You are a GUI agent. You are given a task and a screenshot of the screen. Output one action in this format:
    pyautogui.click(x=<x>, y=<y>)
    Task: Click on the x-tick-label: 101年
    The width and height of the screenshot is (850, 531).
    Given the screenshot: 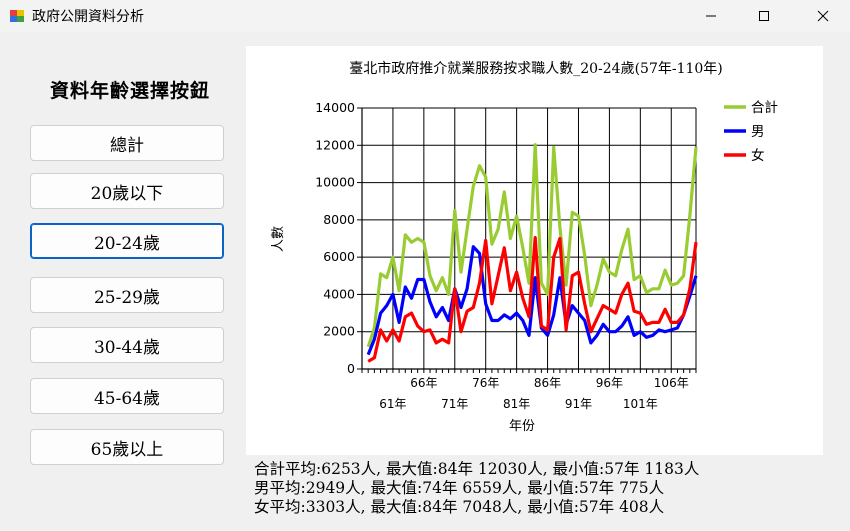 What is the action you would take?
    pyautogui.click(x=640, y=404)
    